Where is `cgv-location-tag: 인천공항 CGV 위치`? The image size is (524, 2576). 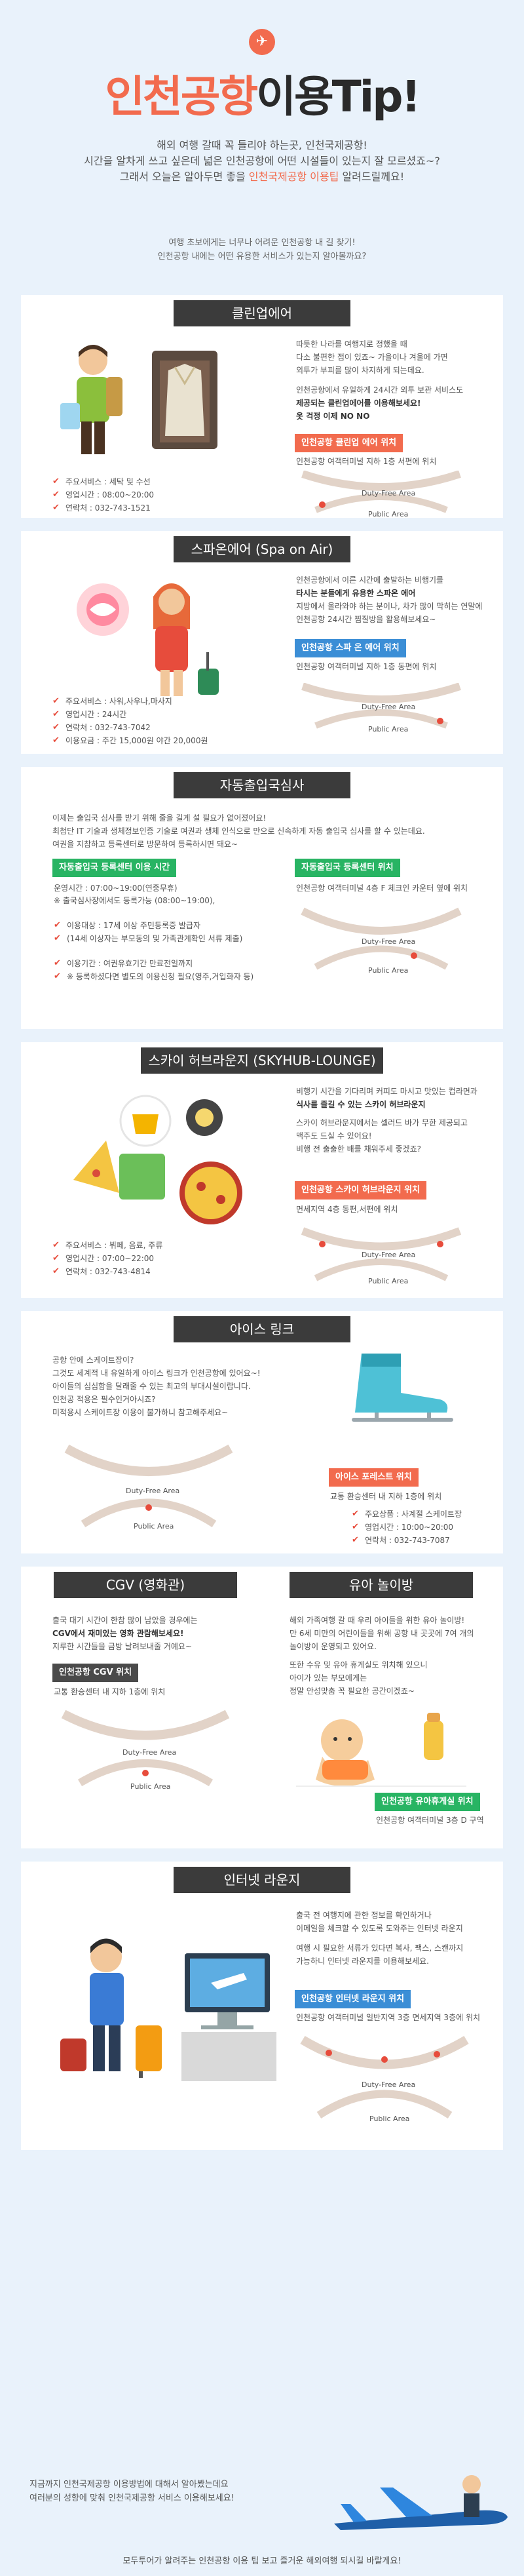
cgv-location-tag: 인천공항 CGV 위치 is located at coordinates (96, 1673).